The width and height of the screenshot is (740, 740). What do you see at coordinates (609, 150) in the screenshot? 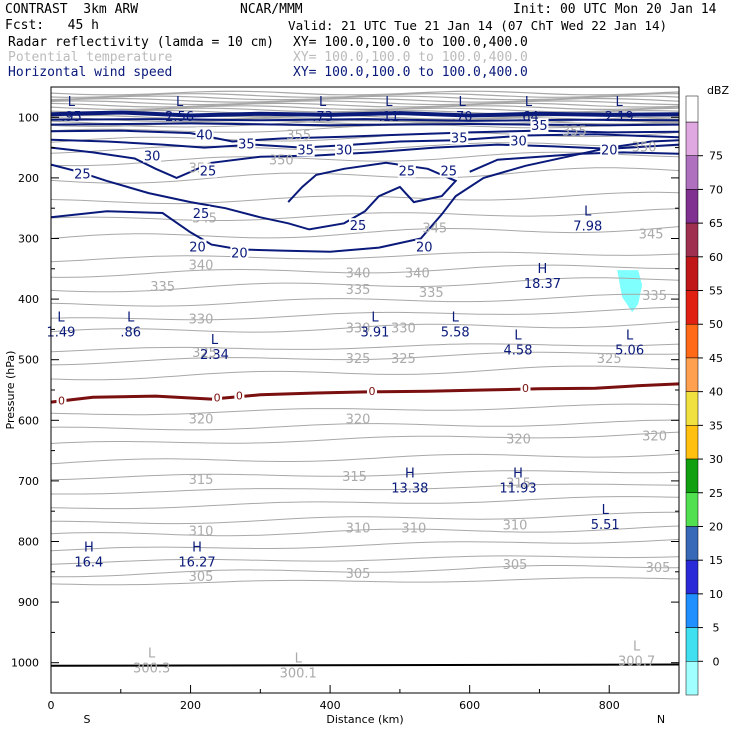
I see `wind-label: 20` at bounding box center [609, 150].